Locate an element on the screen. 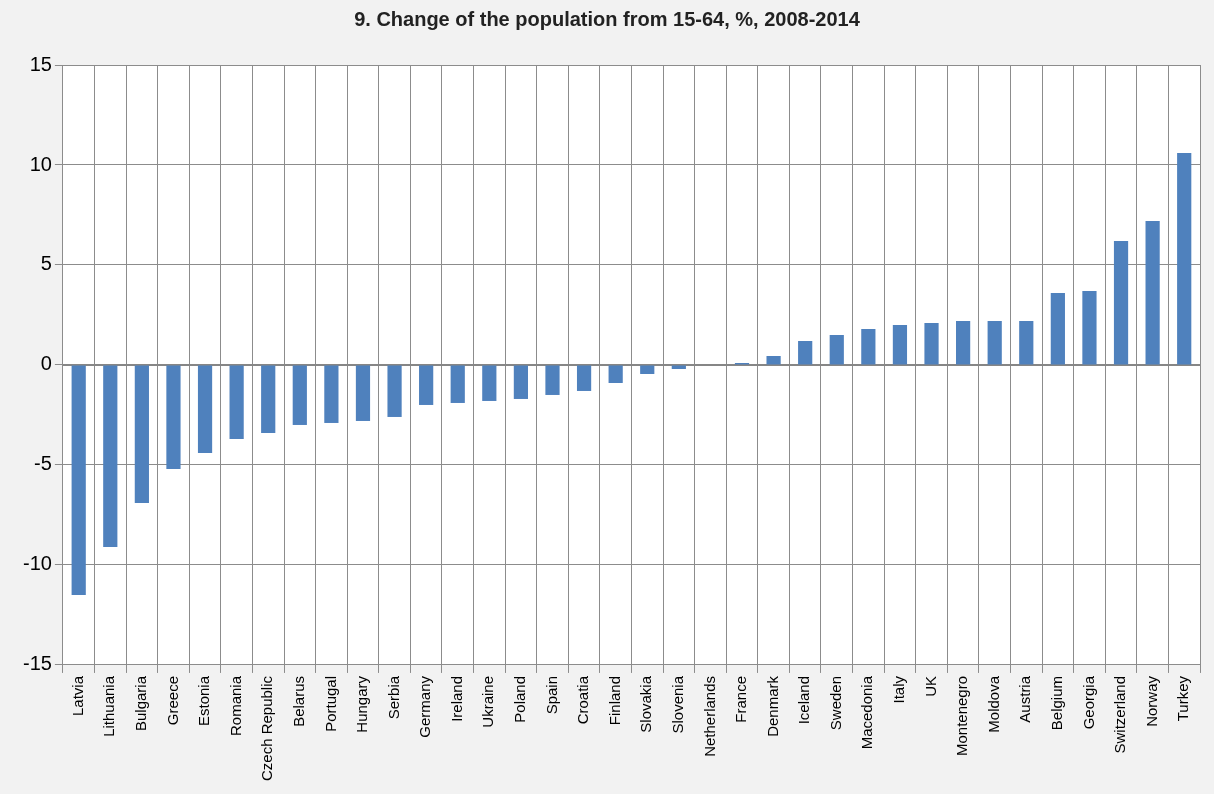 The width and height of the screenshot is (1214, 794). x-tick-label: Denmark is located at coordinates (772, 706).